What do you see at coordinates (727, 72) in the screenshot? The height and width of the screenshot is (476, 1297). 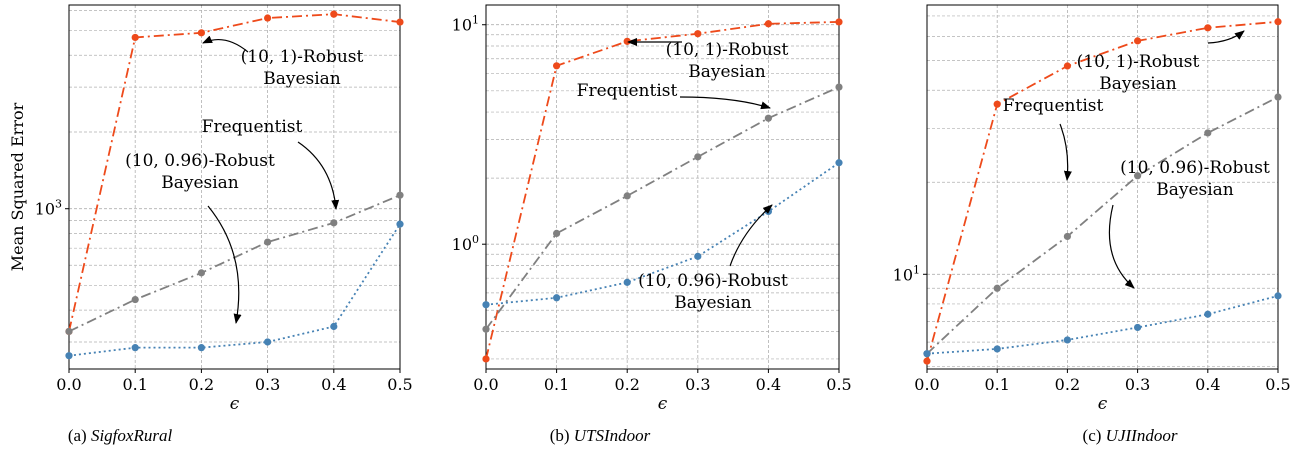 I see `annotation-line: Bayesian` at bounding box center [727, 72].